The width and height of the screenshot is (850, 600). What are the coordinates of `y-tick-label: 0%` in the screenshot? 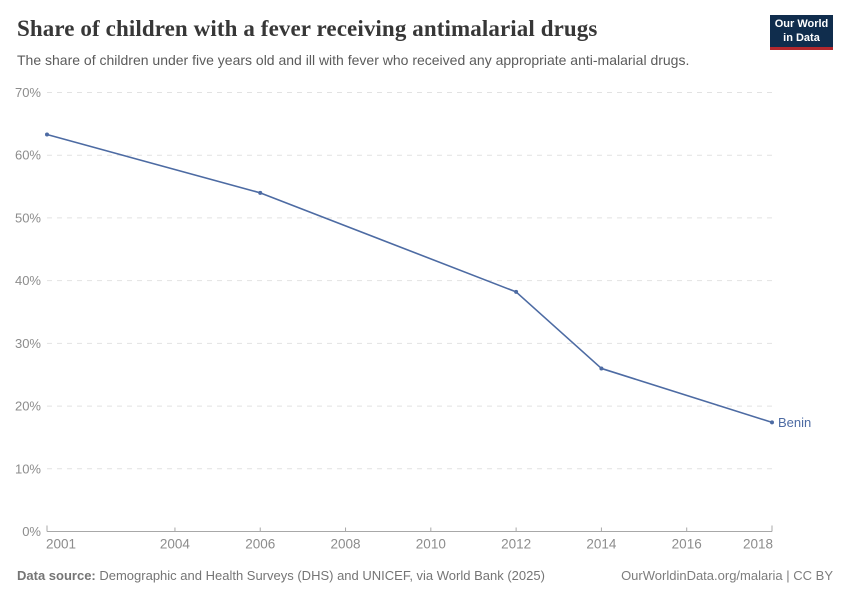 It's located at (31, 531).